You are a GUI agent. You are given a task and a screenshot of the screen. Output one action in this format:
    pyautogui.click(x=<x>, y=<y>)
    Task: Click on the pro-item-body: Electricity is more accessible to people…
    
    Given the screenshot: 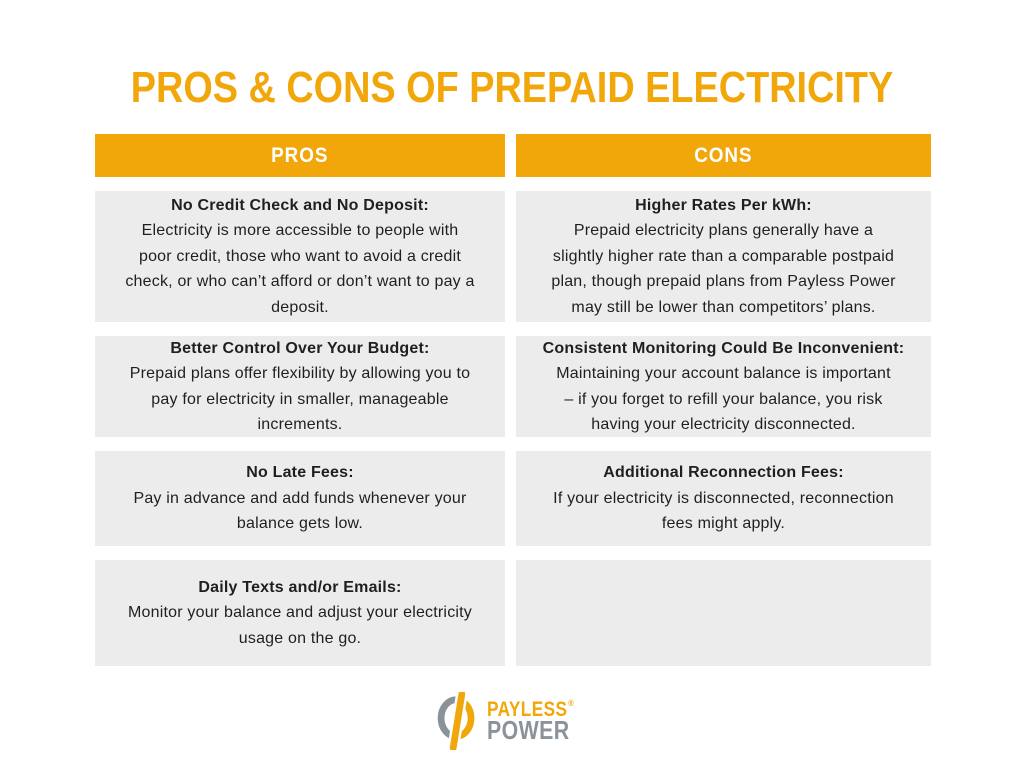 What is the action you would take?
    pyautogui.click(x=300, y=269)
    